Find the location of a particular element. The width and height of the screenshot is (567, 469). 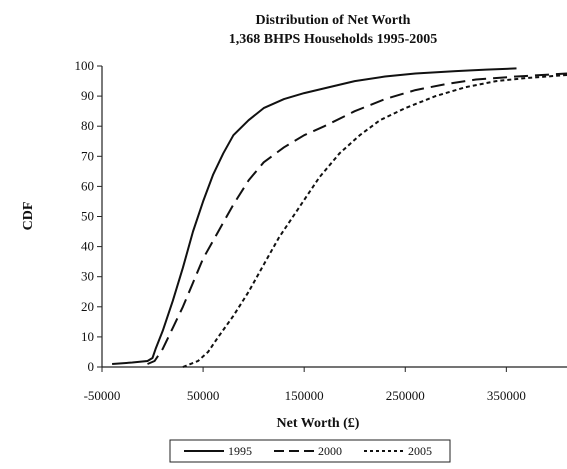

x-tick-label: 50000 is located at coordinates (203, 395).